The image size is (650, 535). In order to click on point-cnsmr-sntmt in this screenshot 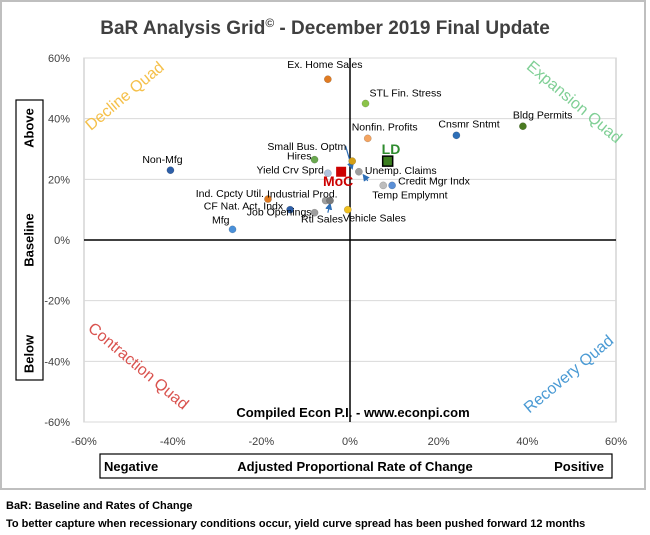, I will do `click(456, 135)`.